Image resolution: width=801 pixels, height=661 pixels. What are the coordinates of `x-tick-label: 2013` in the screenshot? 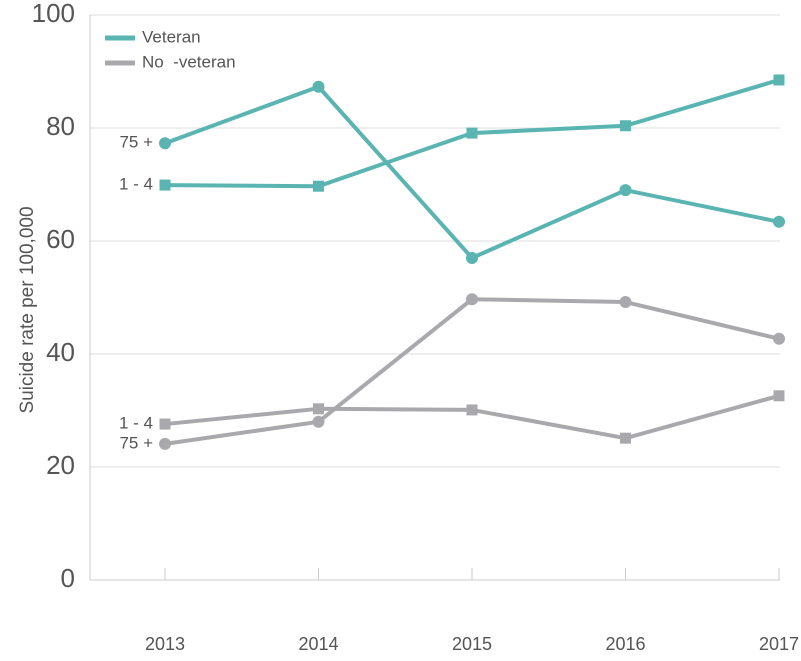 It's located at (165, 644).